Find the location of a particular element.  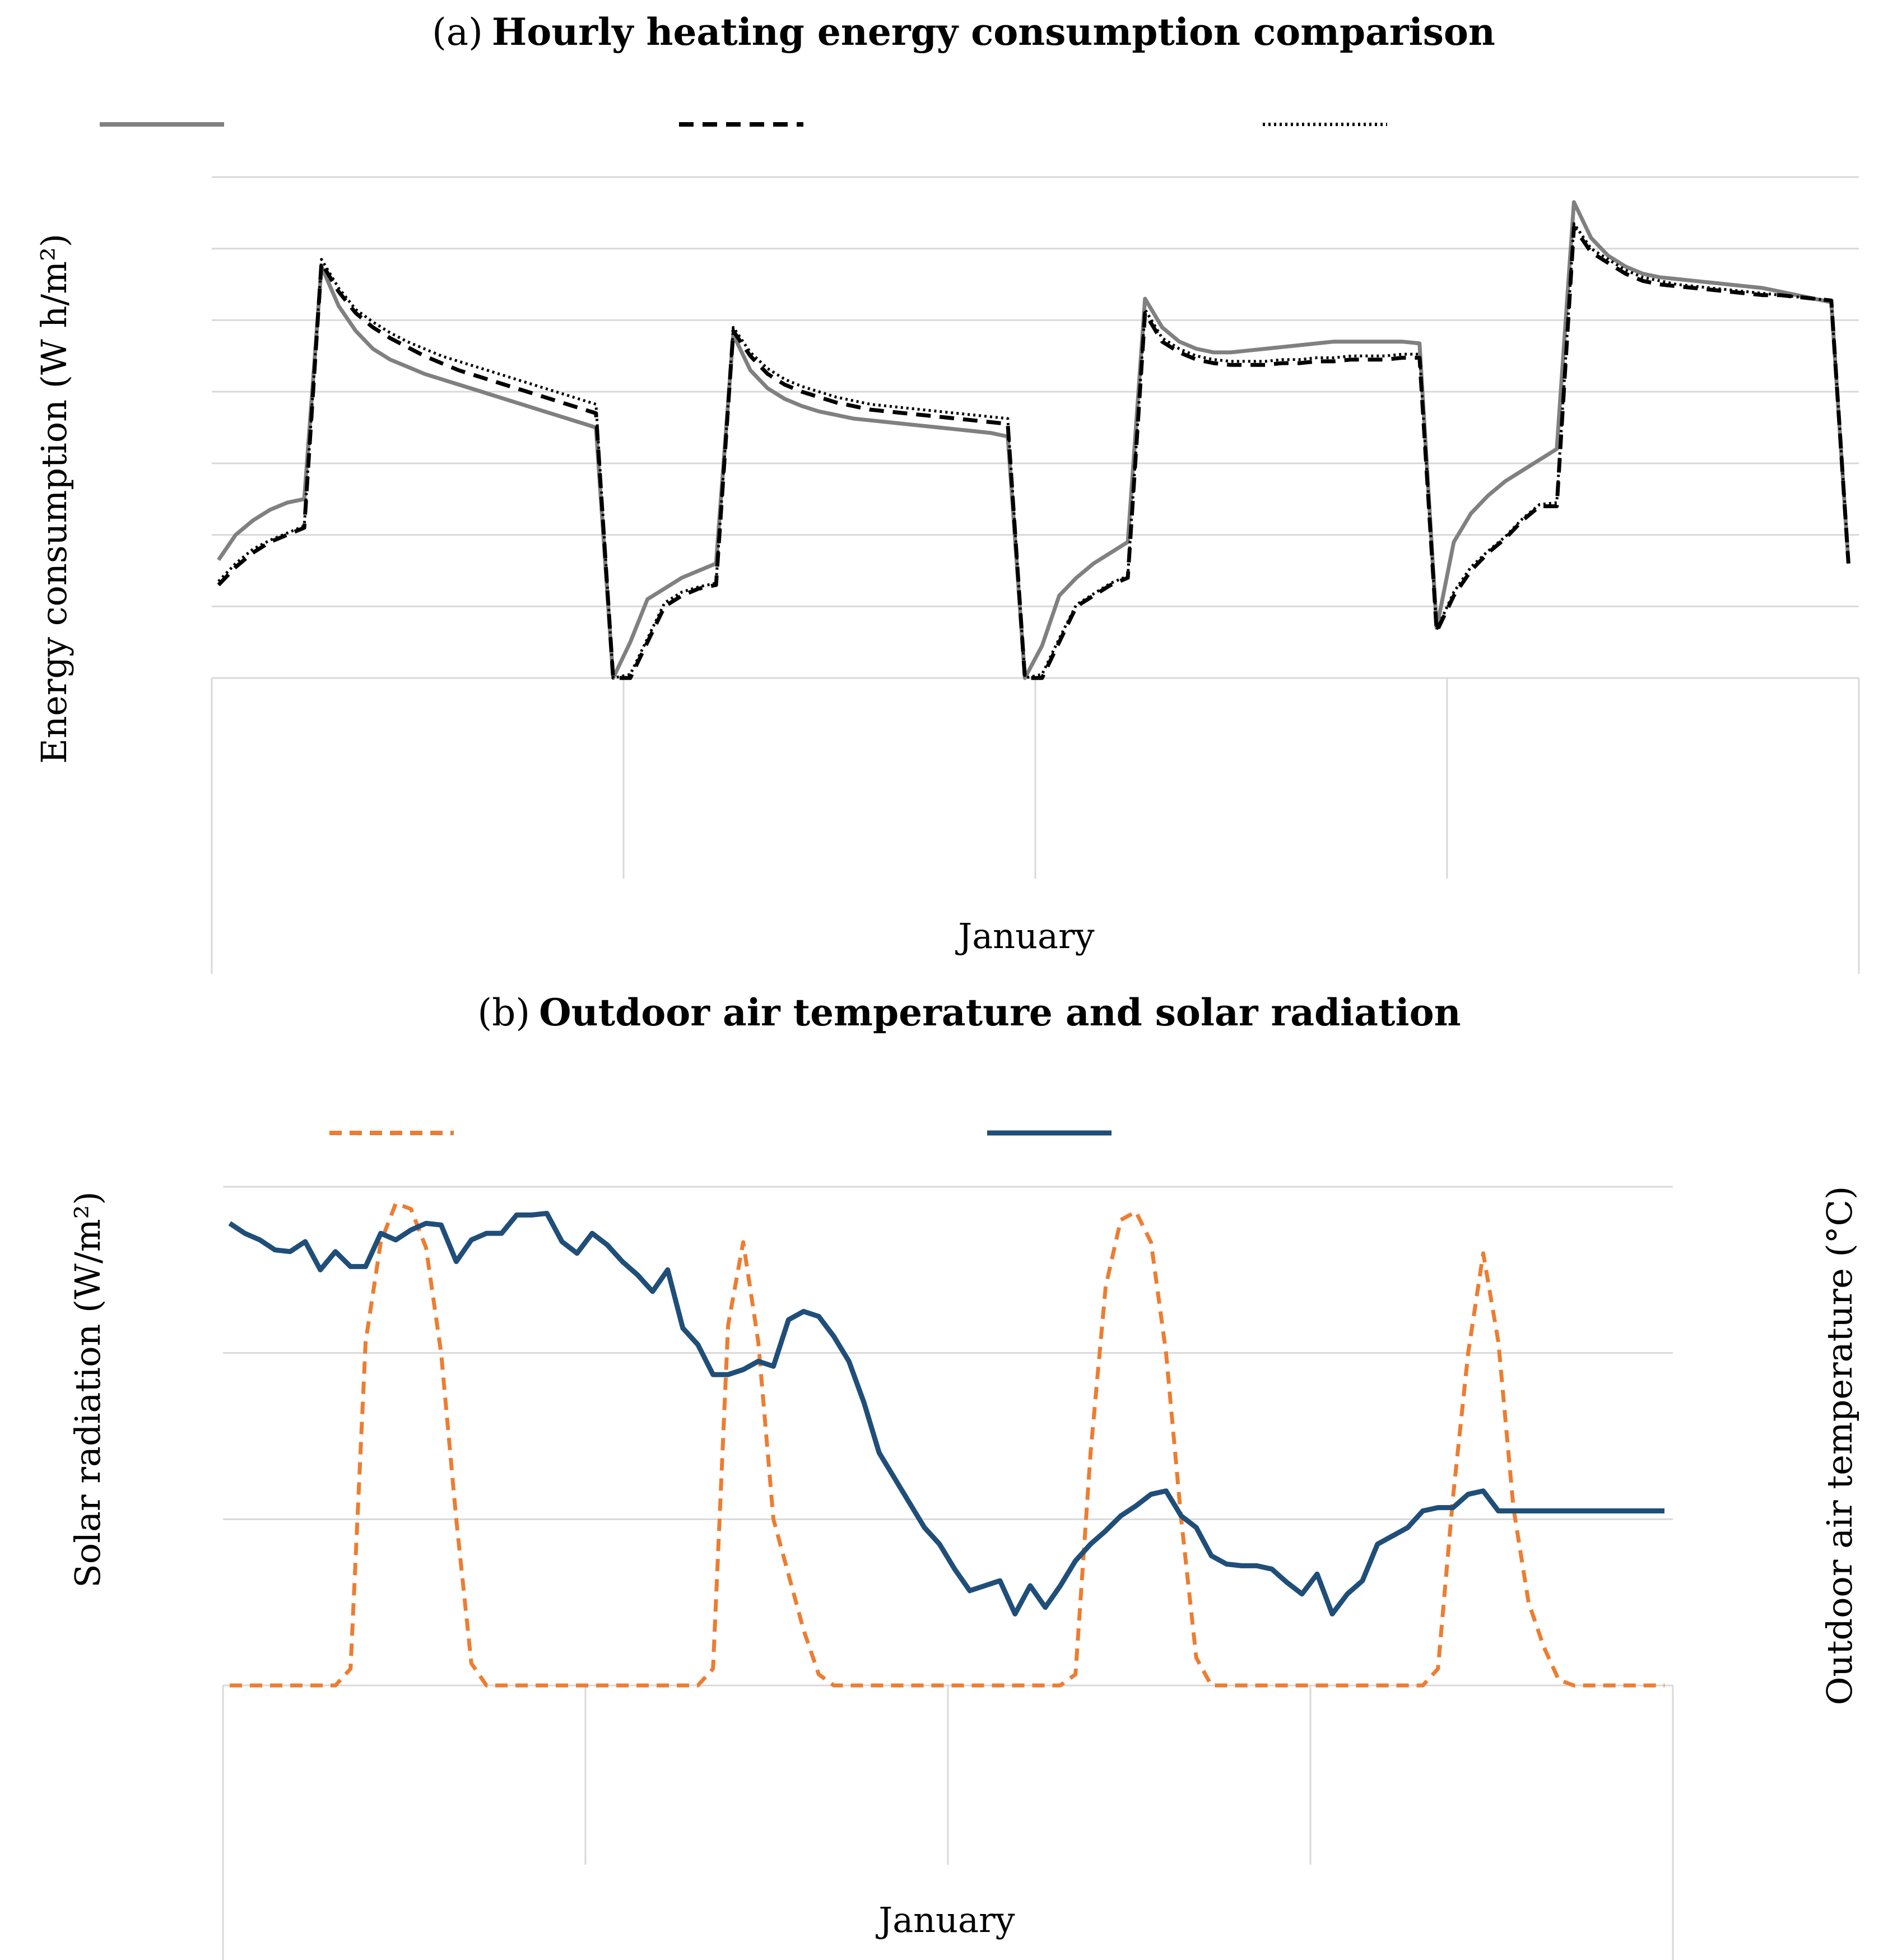

chart-a-x-axis-label: January is located at coordinates (1024, 936).